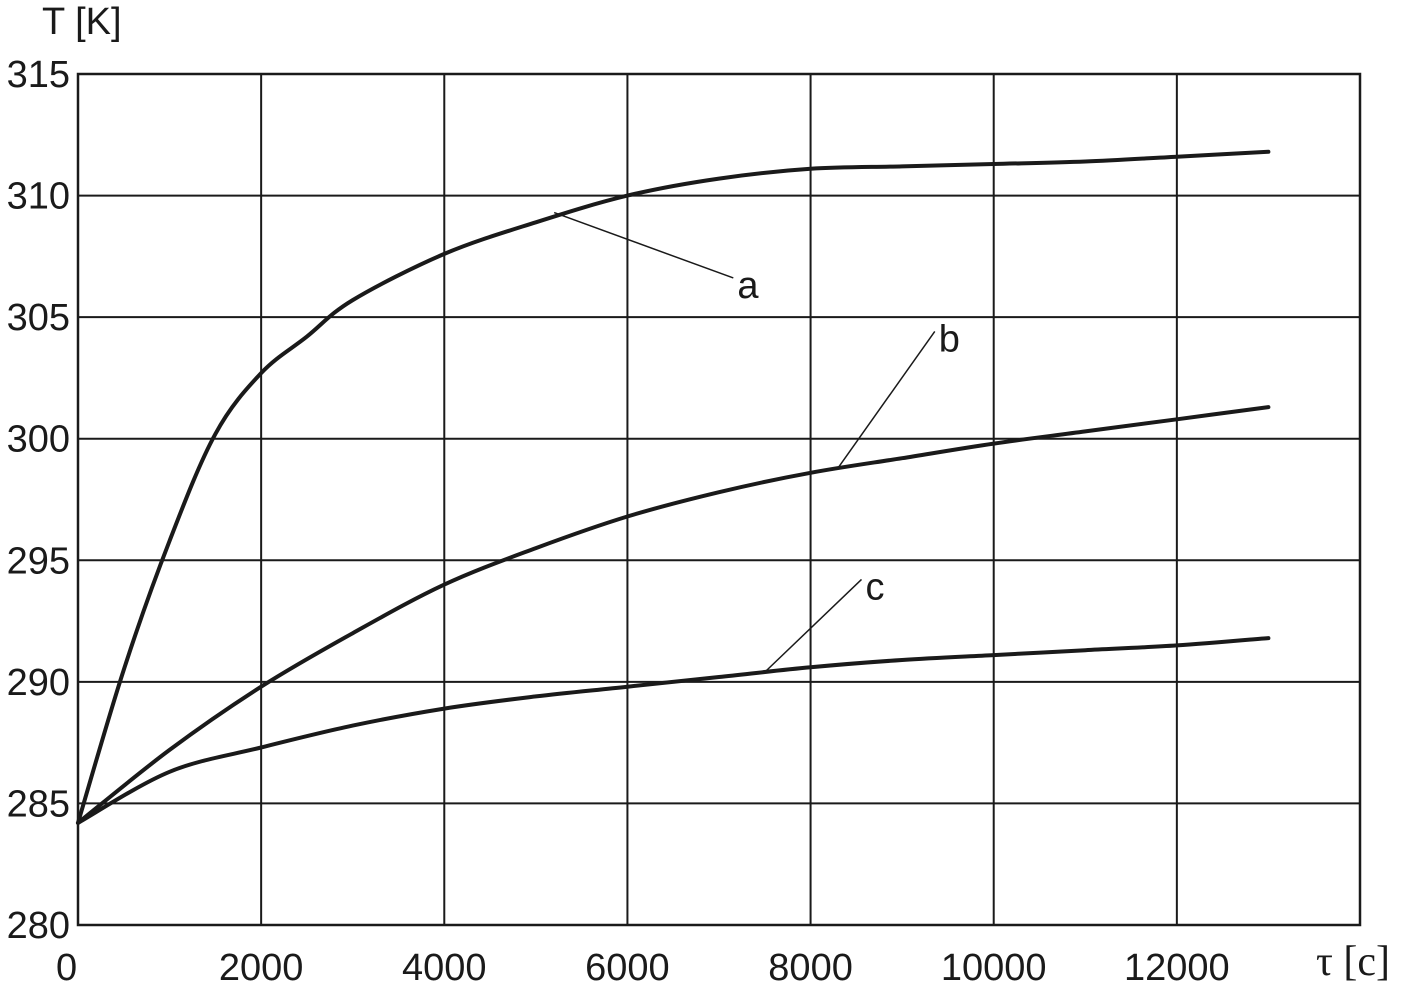 This screenshot has height=985, width=1401. Describe the element at coordinates (261, 966) in the screenshot. I see `x-tick-label: 2000` at that location.